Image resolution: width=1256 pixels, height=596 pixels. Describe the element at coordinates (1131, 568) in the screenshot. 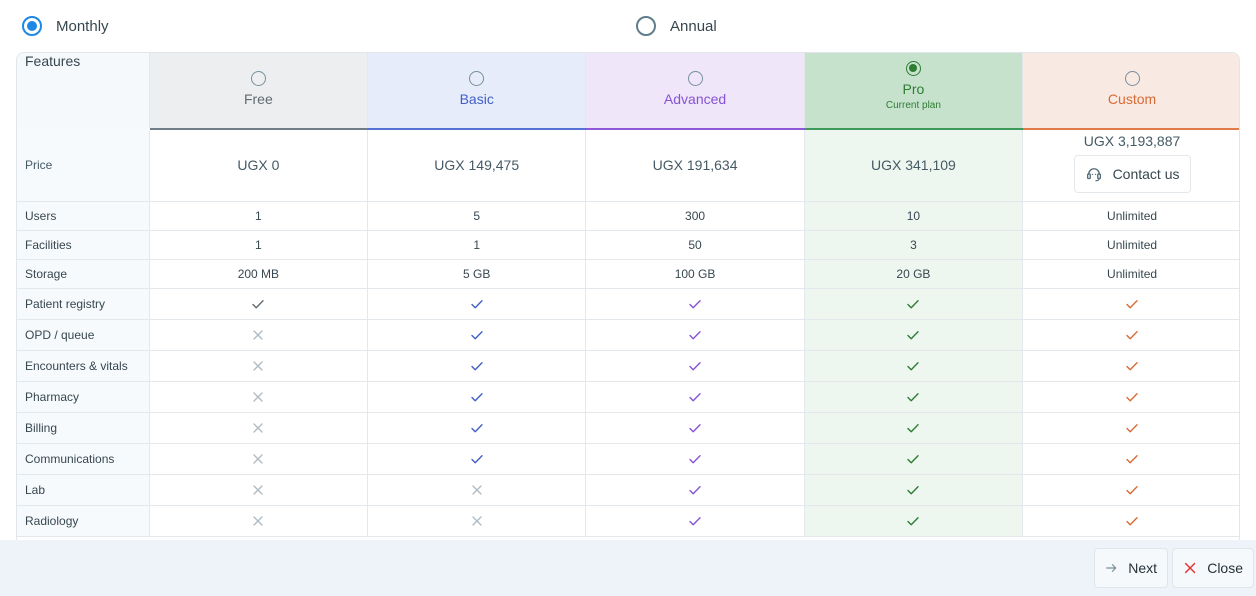

I see `next-button: Next` at that location.